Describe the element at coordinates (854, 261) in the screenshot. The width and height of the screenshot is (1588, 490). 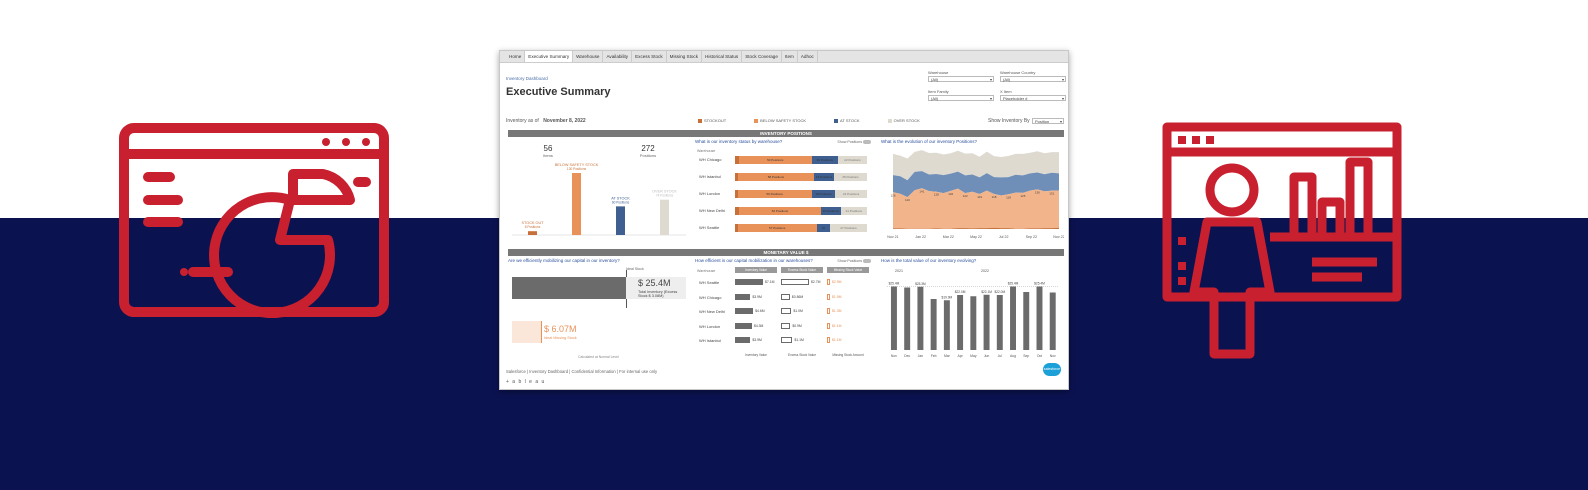
I see `mobilization-toggle: Show Positions` at that location.